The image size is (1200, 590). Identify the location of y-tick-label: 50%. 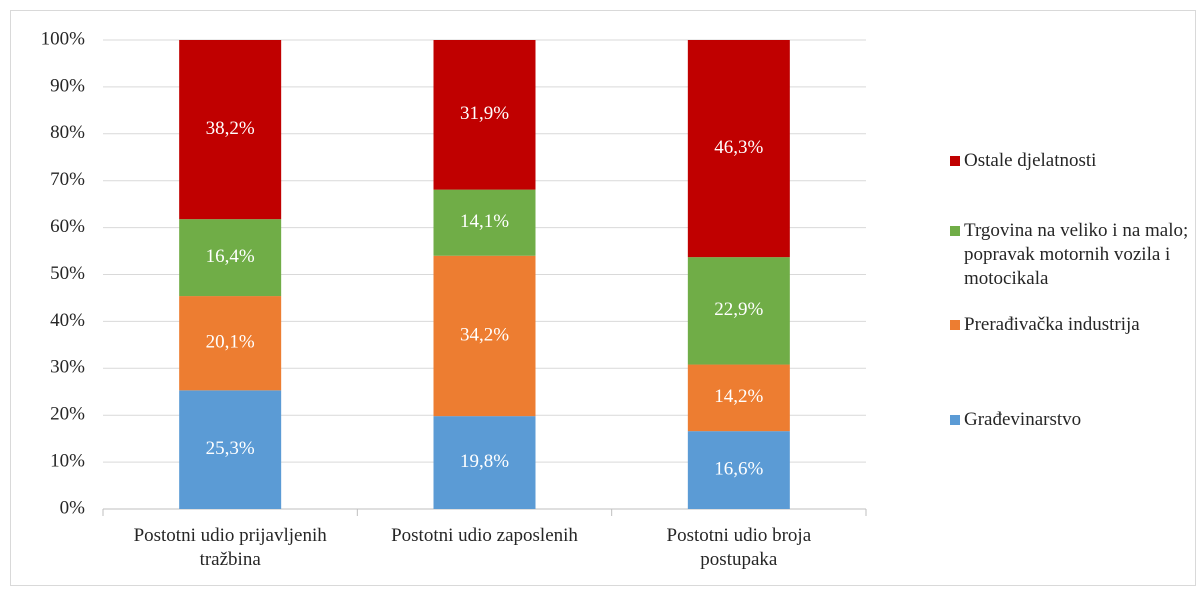
(67, 273).